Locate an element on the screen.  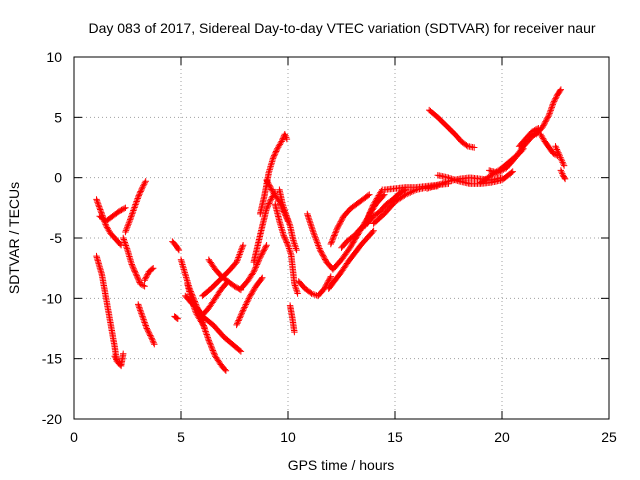
x-tick-label: 0 is located at coordinates (74, 437).